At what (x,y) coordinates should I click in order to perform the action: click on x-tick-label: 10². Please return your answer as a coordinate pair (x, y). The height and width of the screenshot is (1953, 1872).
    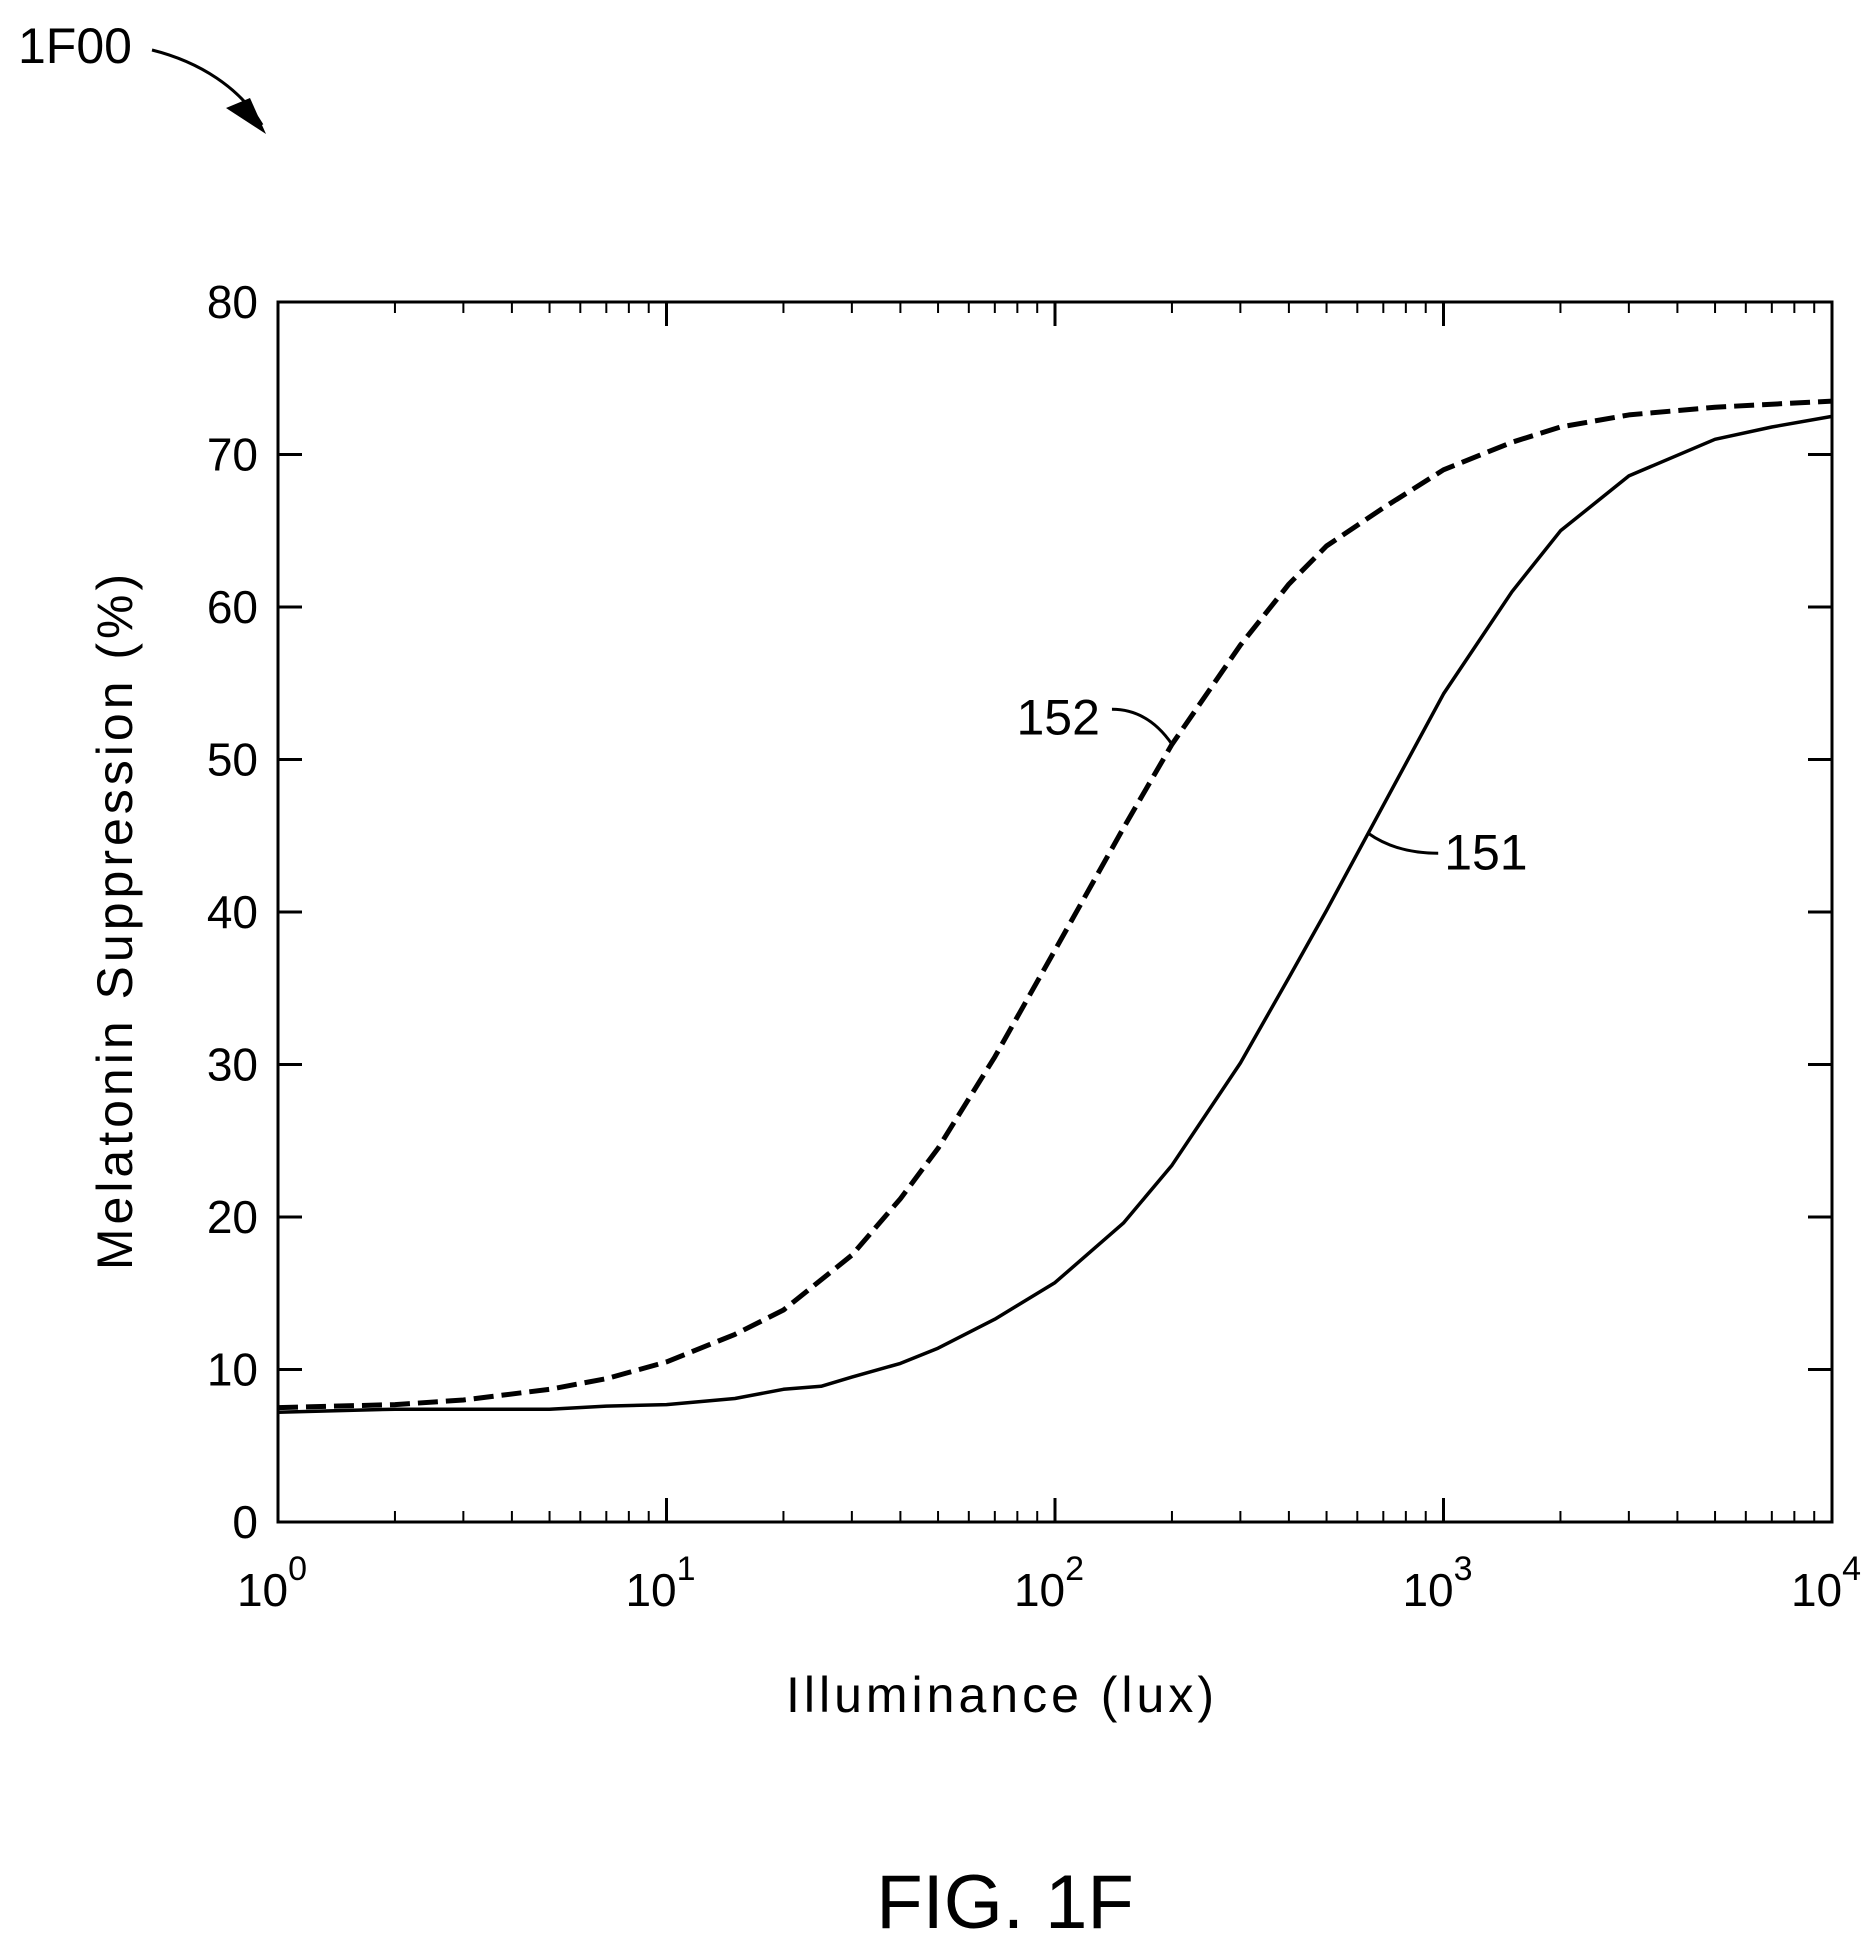
    Looking at the image, I should click on (1049, 1583).